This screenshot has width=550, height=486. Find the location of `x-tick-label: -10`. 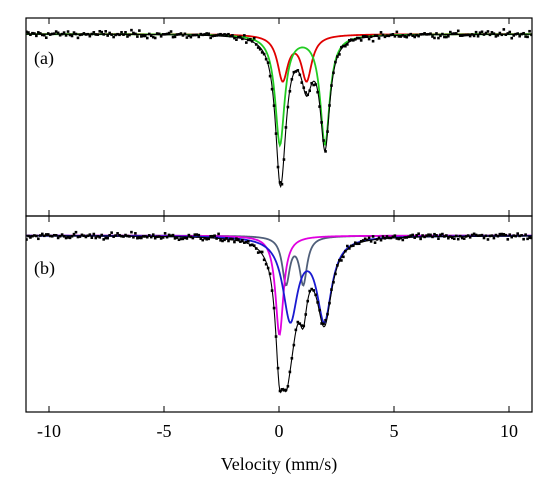

x-tick-label: -10 is located at coordinates (49, 431).